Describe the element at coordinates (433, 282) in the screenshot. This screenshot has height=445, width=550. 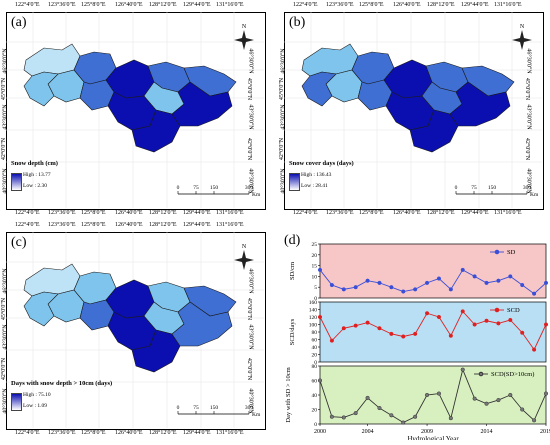
I see `series-line` at that location.